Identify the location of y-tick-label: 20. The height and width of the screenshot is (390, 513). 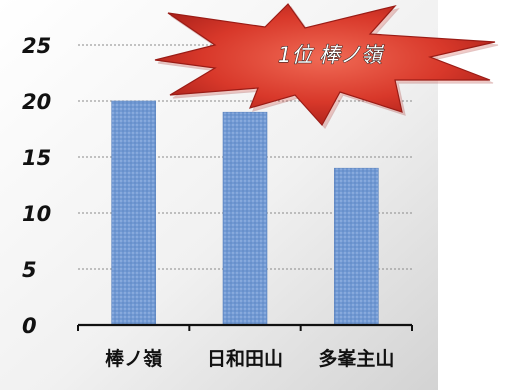
(36, 102).